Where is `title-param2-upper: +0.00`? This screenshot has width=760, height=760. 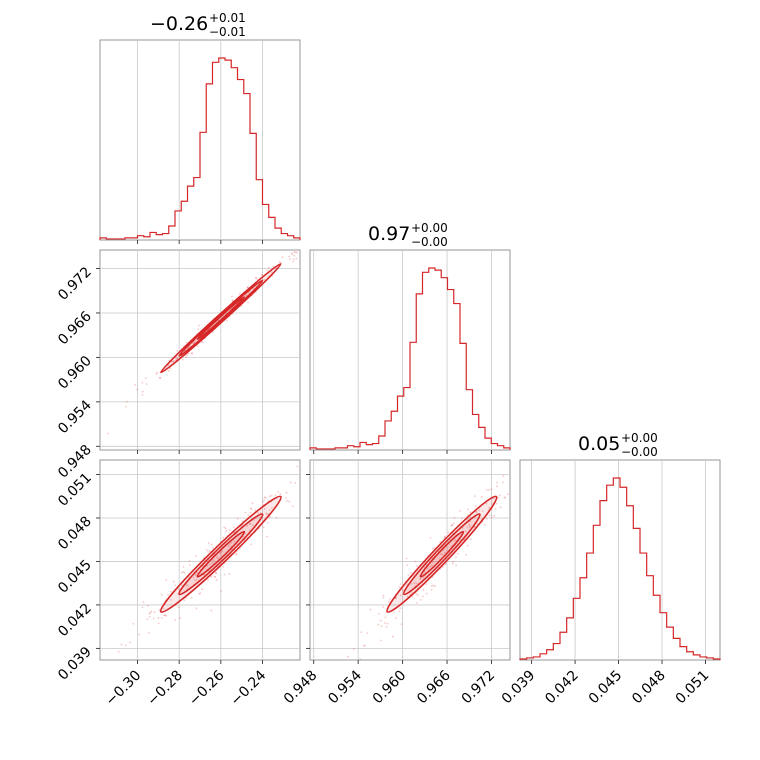 title-param2-upper: +0.00 is located at coordinates (429, 228).